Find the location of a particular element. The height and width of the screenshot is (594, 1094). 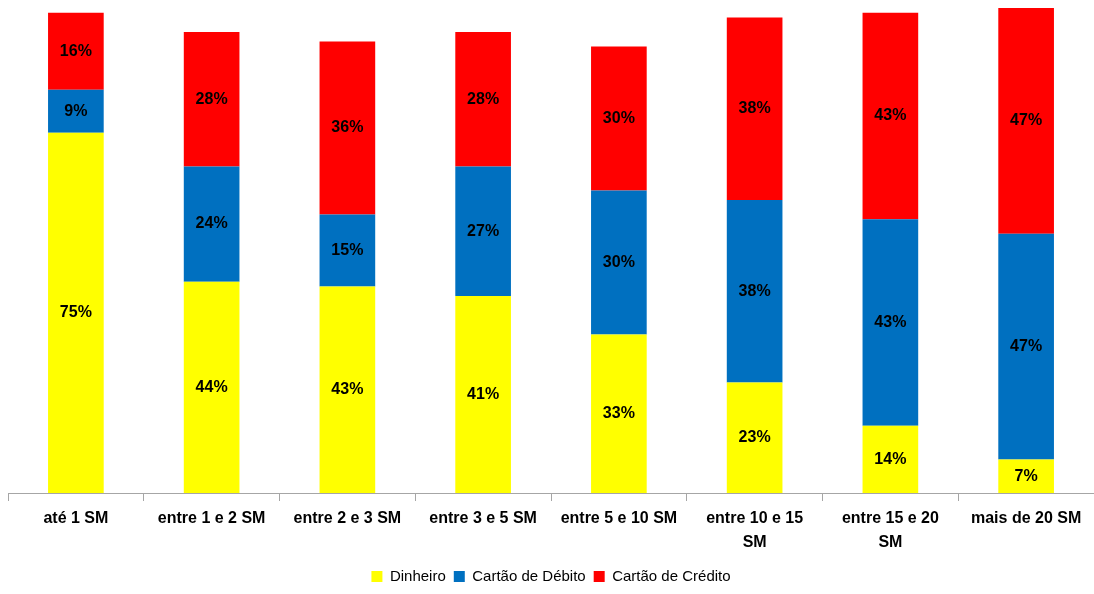

data-label: 75% is located at coordinates (75, 312).